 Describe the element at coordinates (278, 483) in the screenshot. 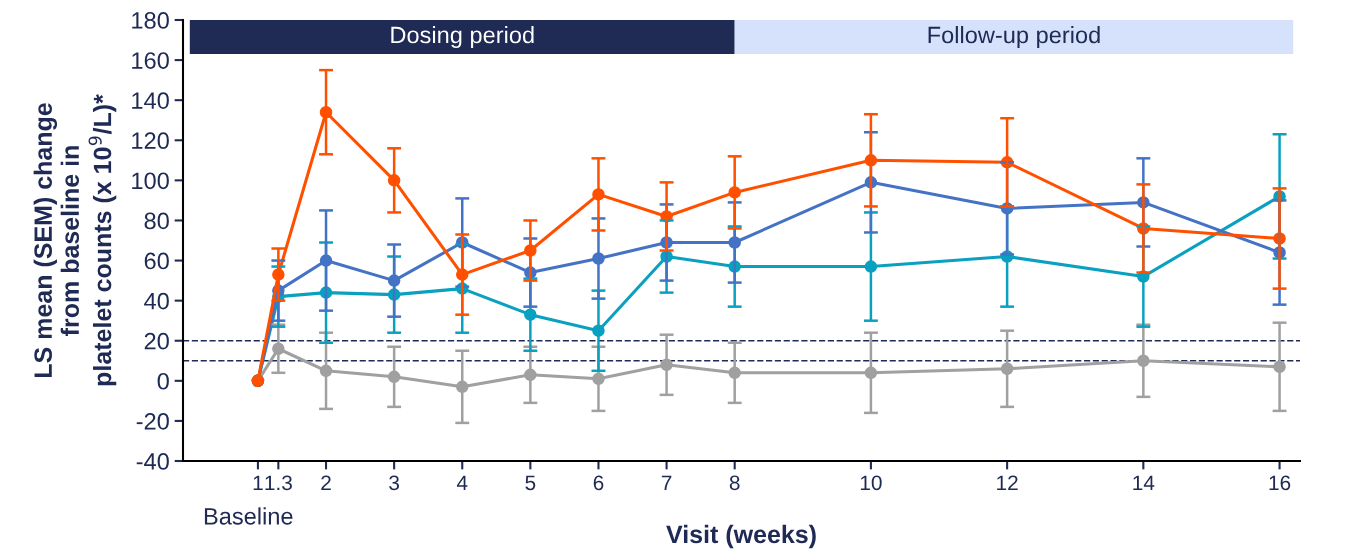

I see `x-tick-label: 1.3` at that location.